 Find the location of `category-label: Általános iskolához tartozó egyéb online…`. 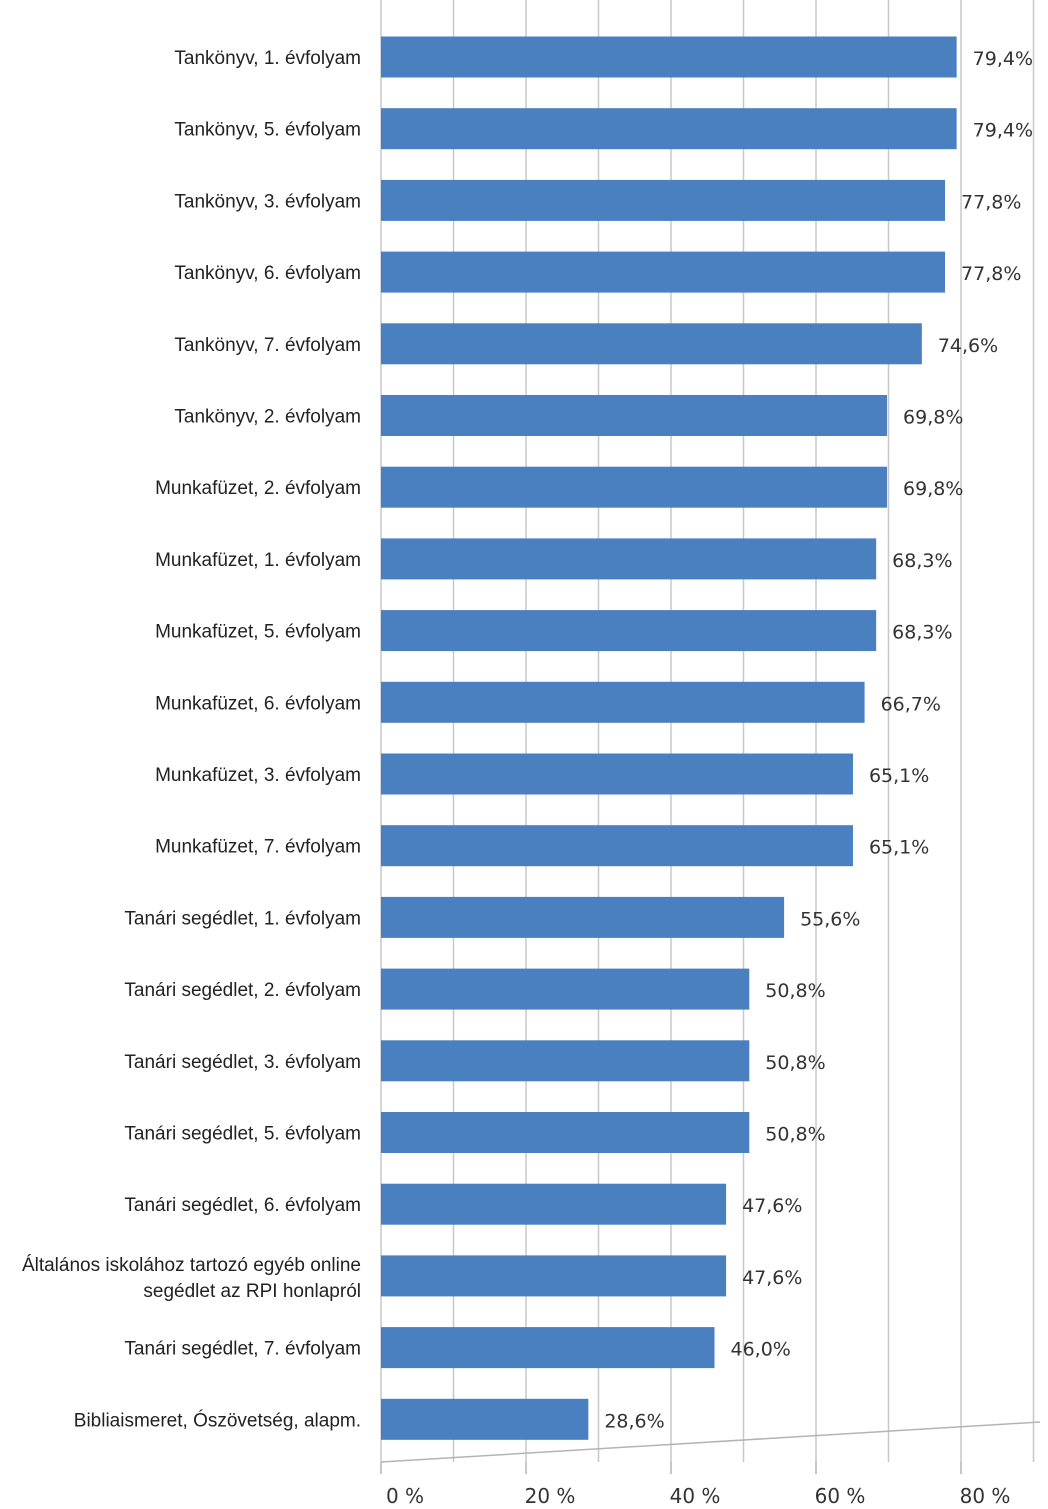

category-label: Általános iskolához tartozó egyéb online… is located at coordinates (191, 1278).